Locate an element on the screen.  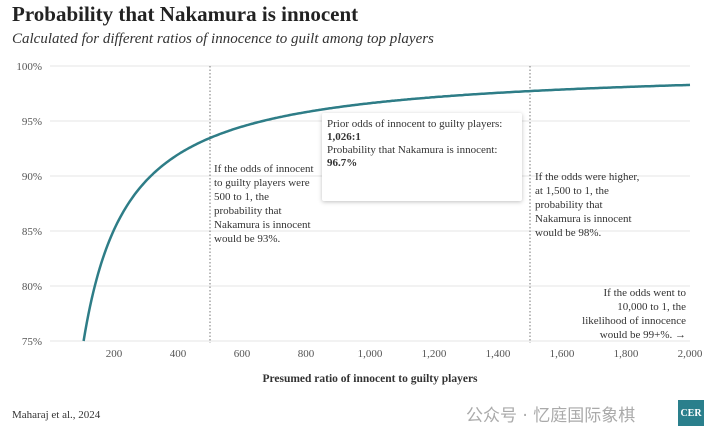
x-tick-label: 400 is located at coordinates (178, 354).